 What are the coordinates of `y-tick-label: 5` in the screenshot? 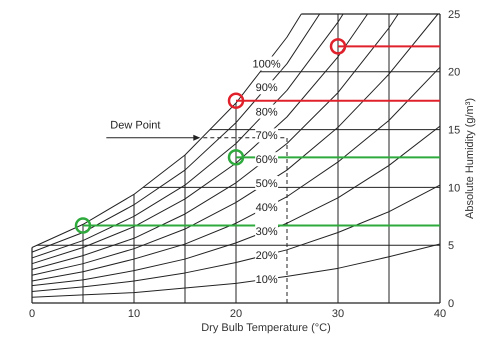 It's located at (451, 246).